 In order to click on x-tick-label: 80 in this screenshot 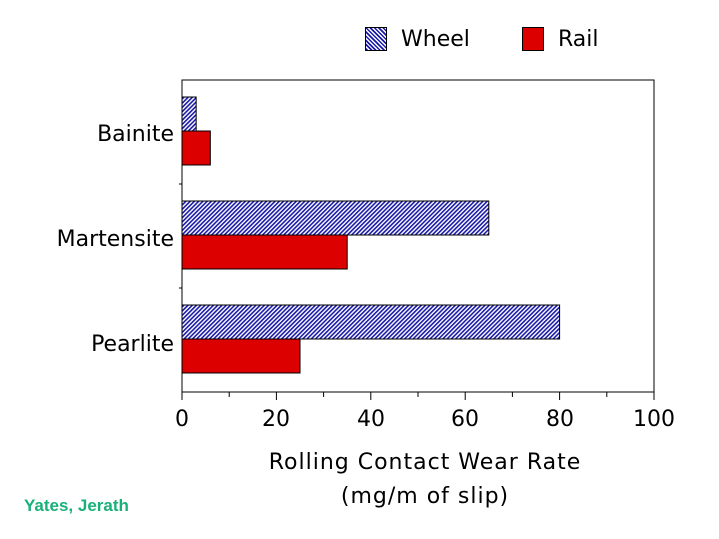, I will do `click(560, 419)`.